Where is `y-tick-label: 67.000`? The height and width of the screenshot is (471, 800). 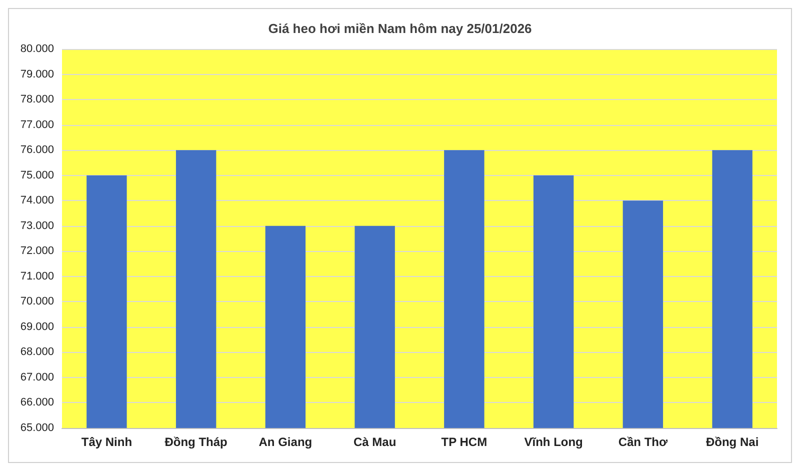 y-tick-label: 67.000 is located at coordinates (37, 377).